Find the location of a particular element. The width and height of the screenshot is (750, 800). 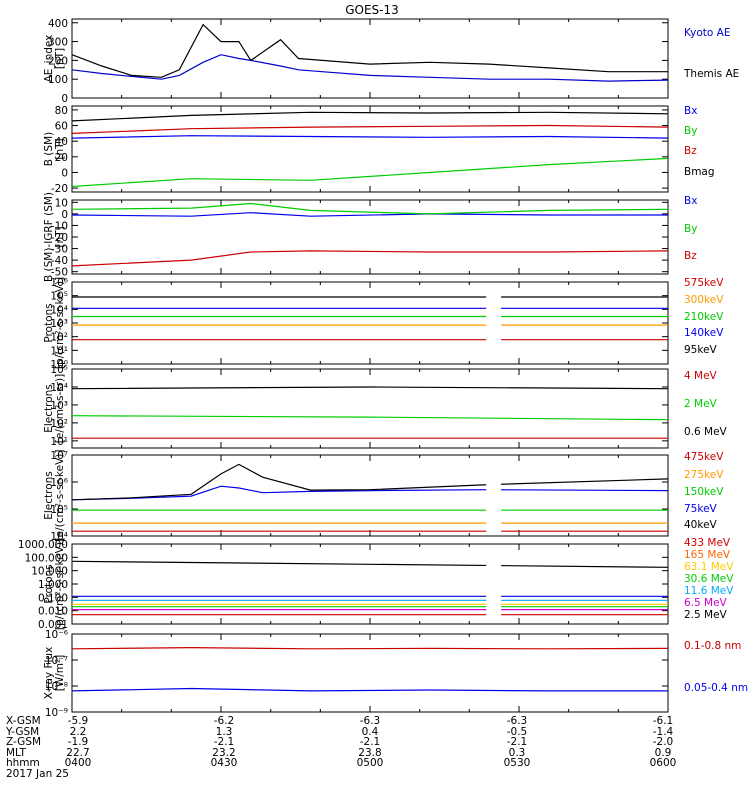

legend-label: Bz is located at coordinates (690, 151).